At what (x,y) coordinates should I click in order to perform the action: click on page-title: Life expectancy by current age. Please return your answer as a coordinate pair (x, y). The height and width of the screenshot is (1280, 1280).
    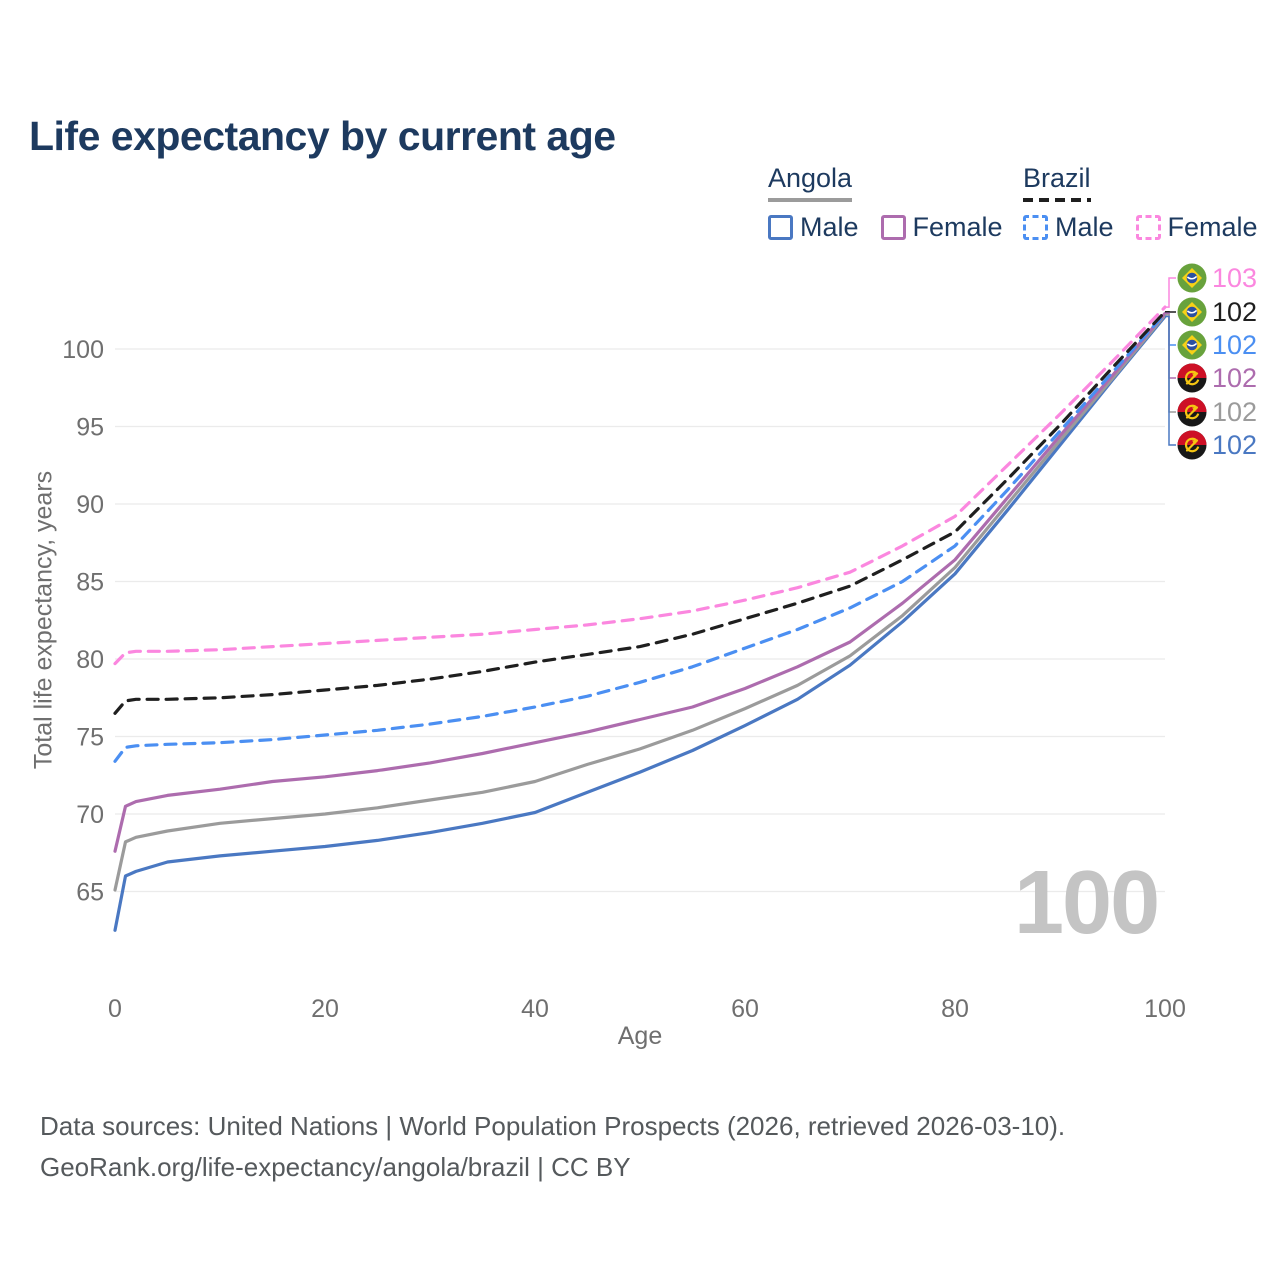
    Looking at the image, I should click on (322, 136).